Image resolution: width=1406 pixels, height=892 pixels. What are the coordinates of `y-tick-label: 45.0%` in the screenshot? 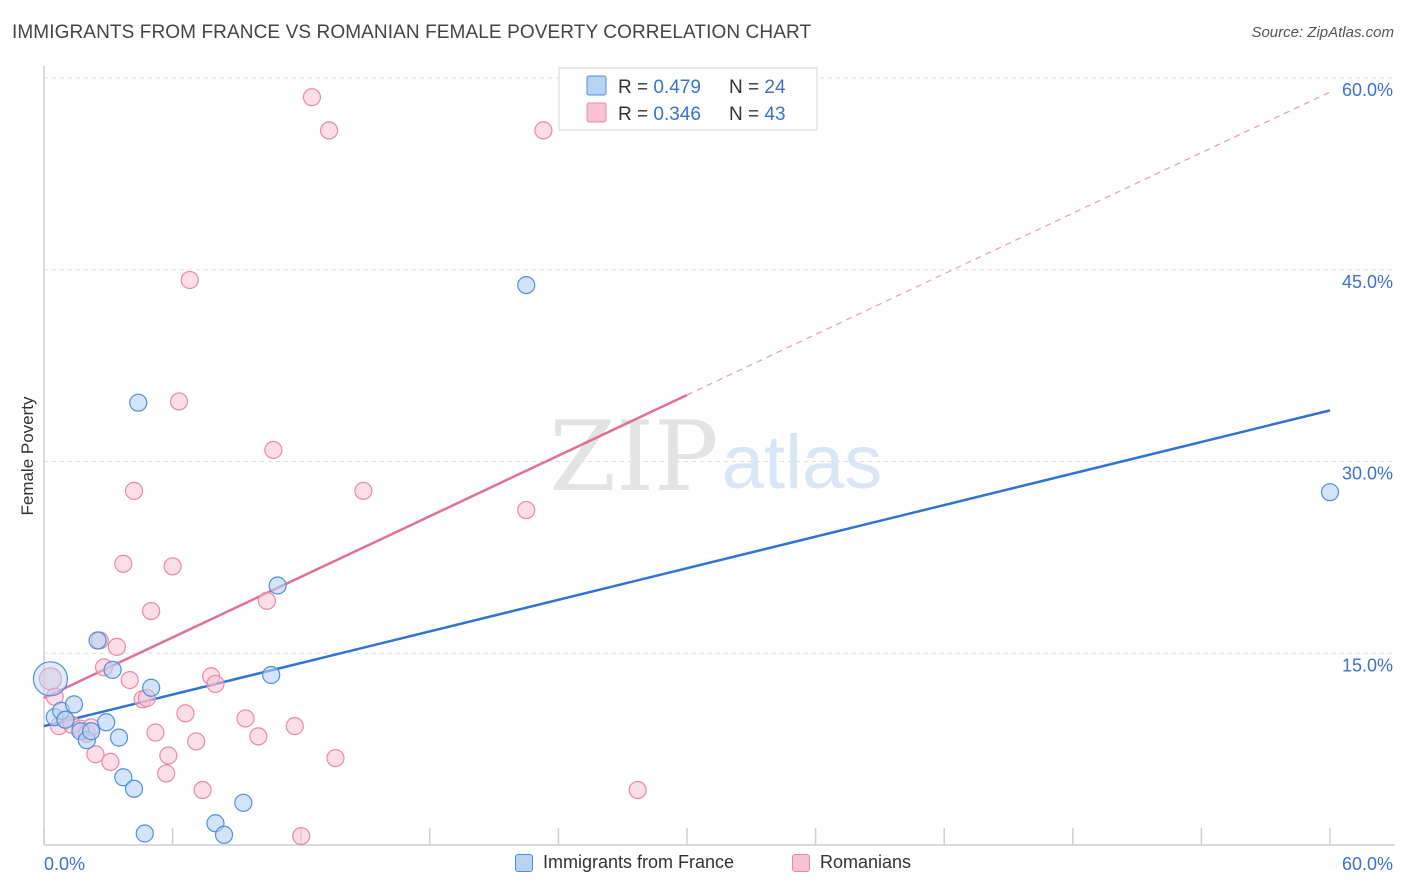 It's located at (1367, 282).